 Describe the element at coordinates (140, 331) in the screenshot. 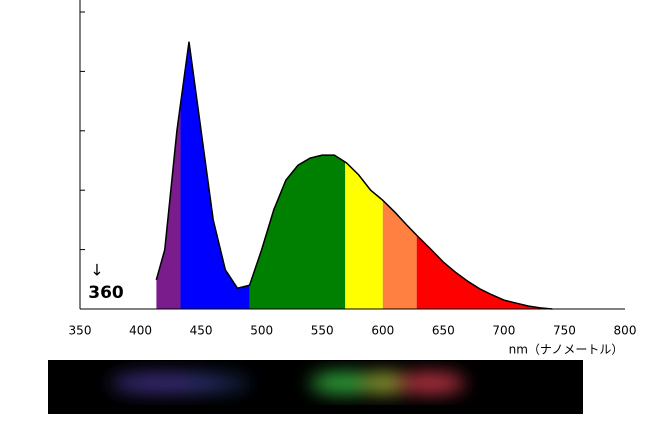

I see `x-tick-label: 400` at that location.